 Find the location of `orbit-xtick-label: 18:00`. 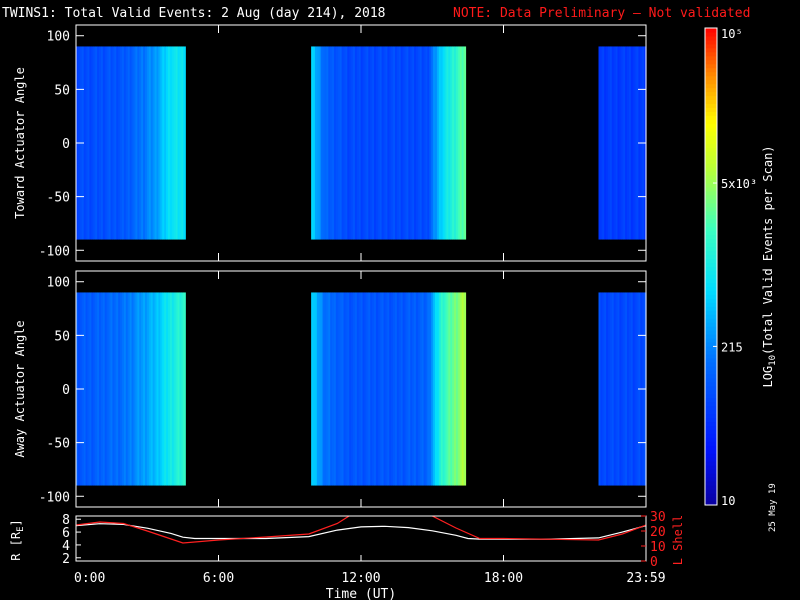

orbit-xtick-label: 18:00 is located at coordinates (503, 578).